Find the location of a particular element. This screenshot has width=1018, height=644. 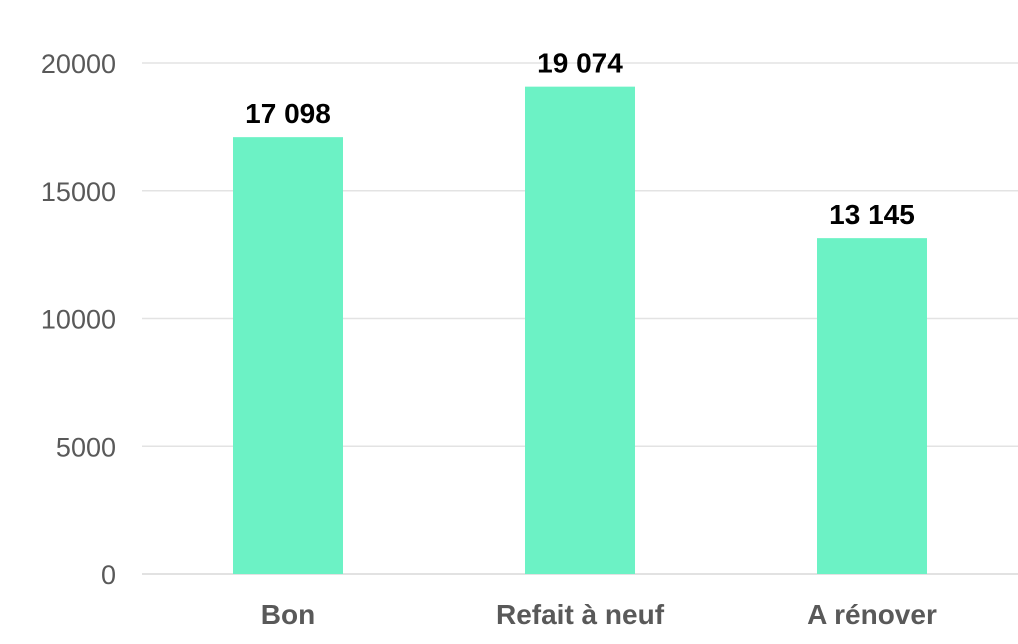

data-label: 19 074 is located at coordinates (580, 63).